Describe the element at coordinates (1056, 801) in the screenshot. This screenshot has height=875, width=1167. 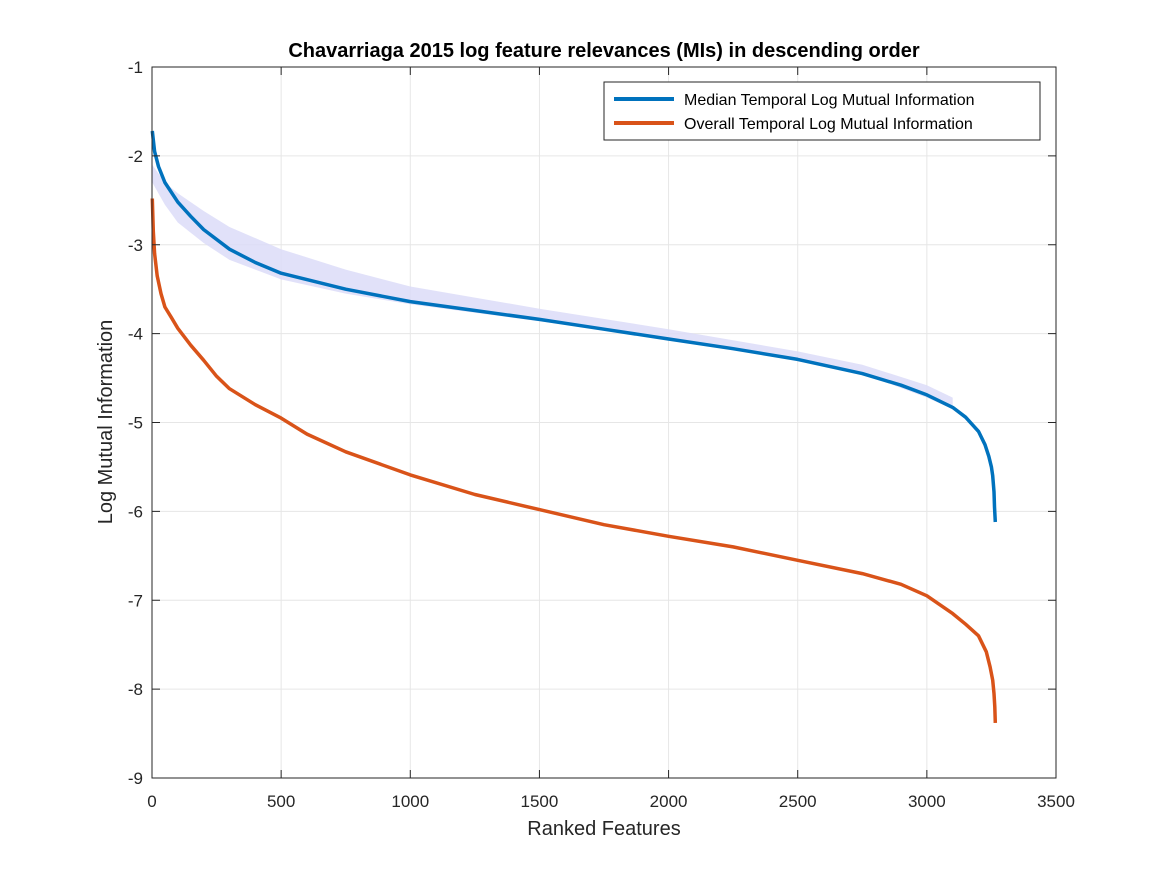
I see `x-tick-label: 3500` at that location.